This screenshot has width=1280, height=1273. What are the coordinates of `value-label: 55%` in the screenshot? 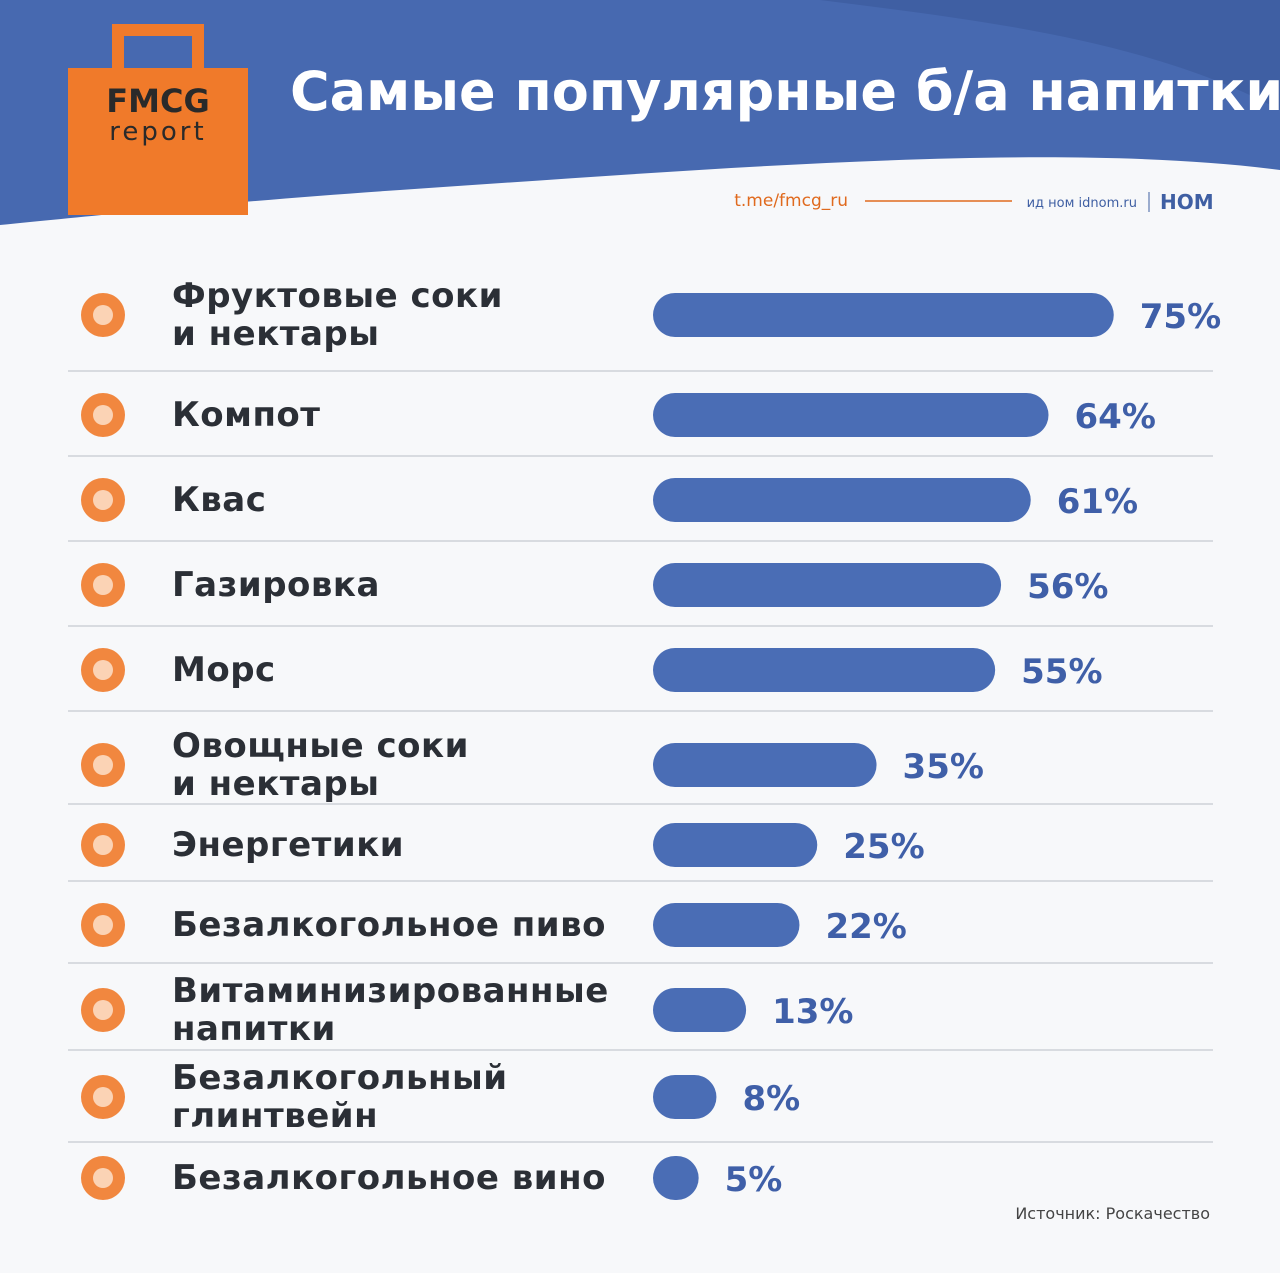 It's located at (1061, 672).